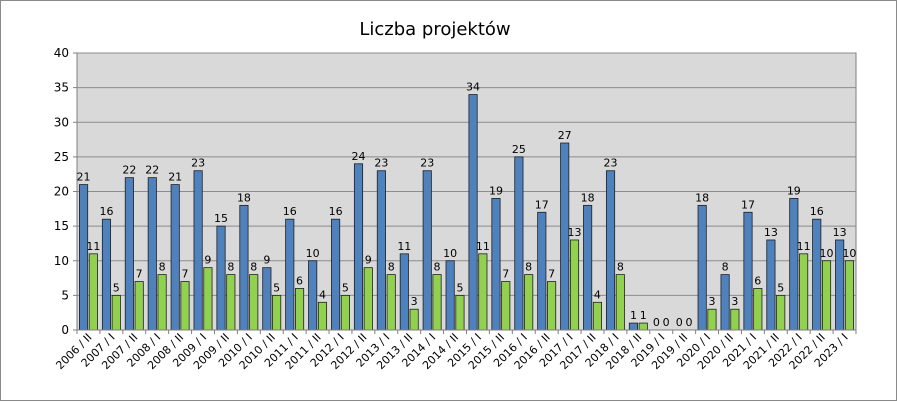 Image resolution: width=897 pixels, height=402 pixels. What do you see at coordinates (65, 330) in the screenshot?
I see `y-tick-label: 0` at bounding box center [65, 330].